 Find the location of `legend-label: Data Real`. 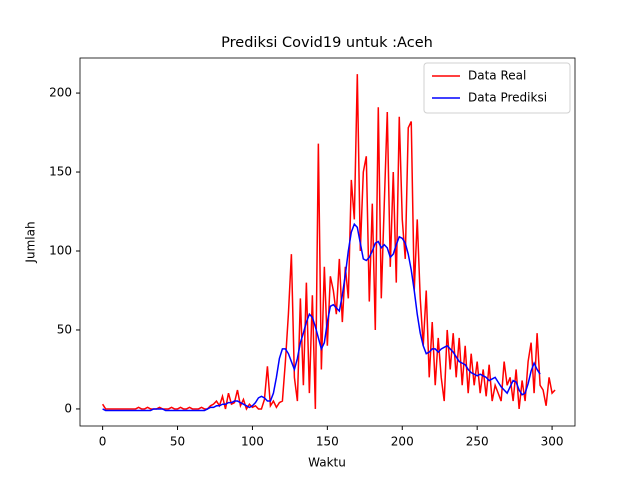

legend-label: Data Real is located at coordinates (497, 76).